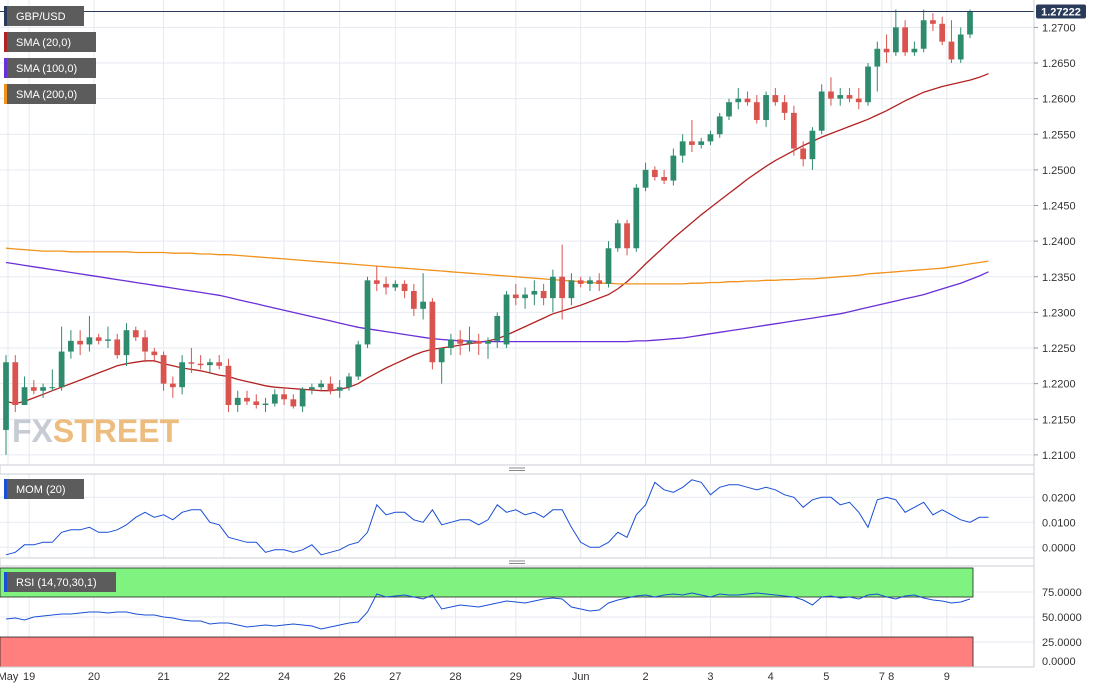  Describe the element at coordinates (1059, 349) in the screenshot. I see `price-tick-label: 1.2250` at that location.